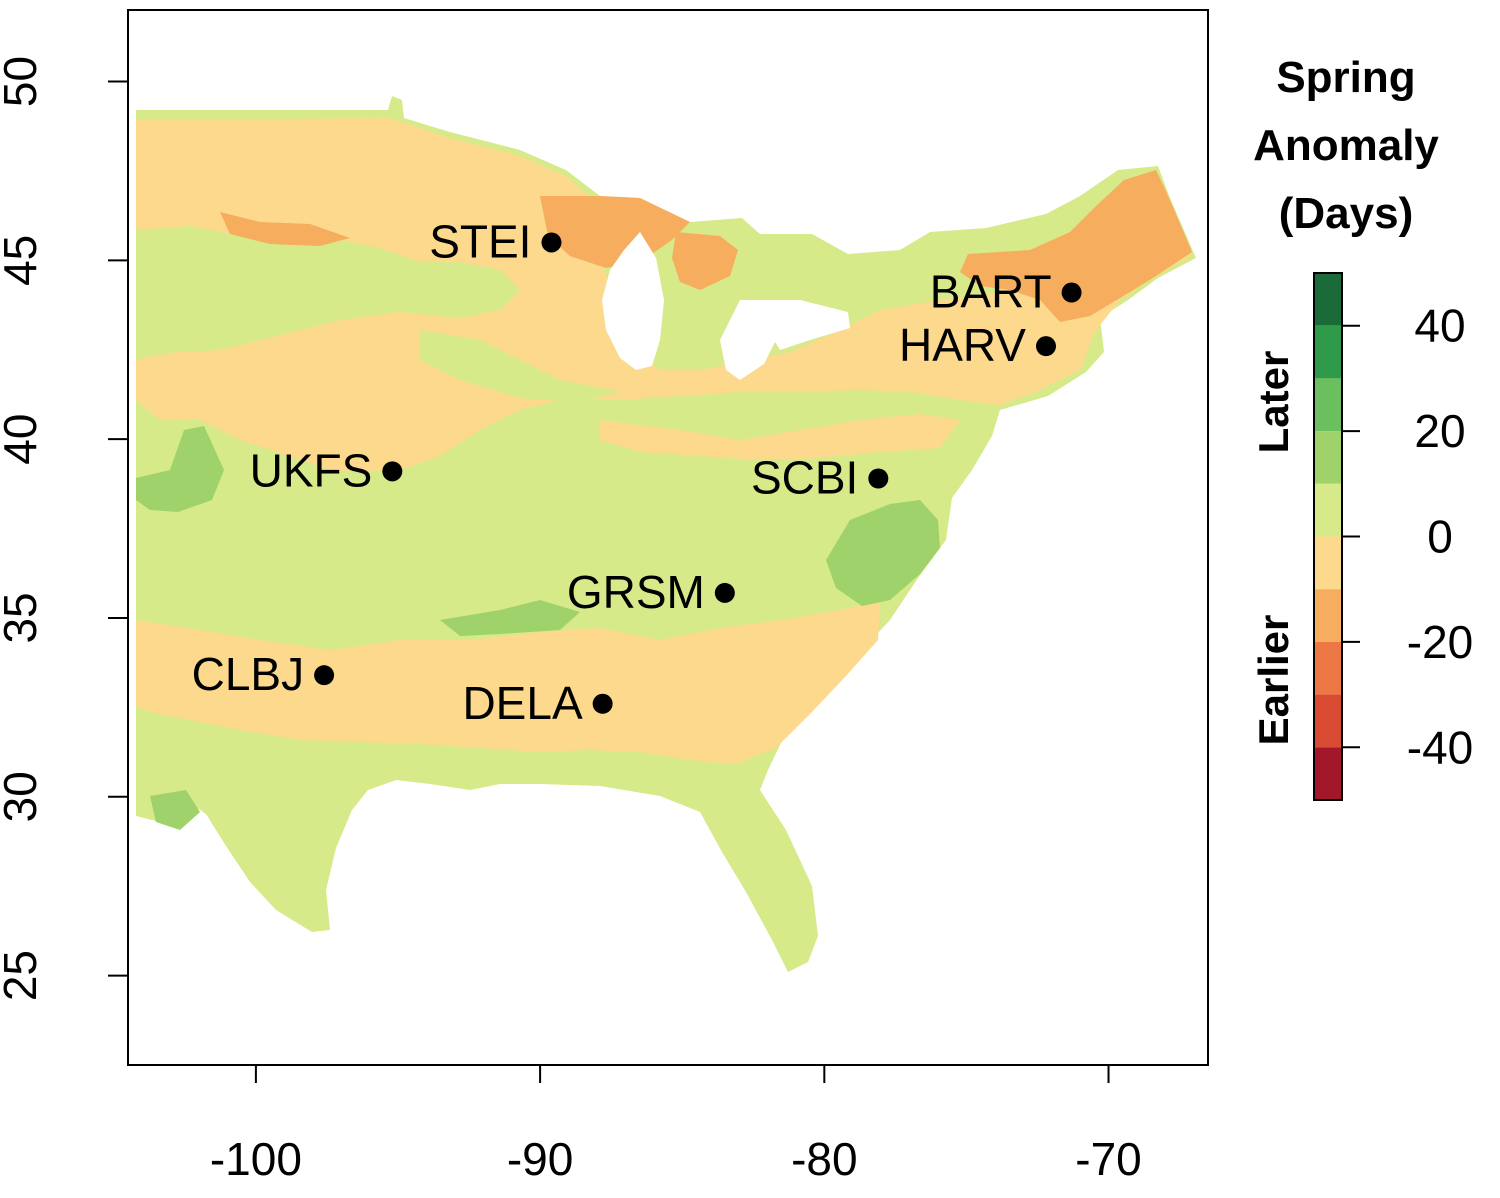  What do you see at coordinates (23, 81) in the screenshot?
I see `y-tick-label: 50` at bounding box center [23, 81].